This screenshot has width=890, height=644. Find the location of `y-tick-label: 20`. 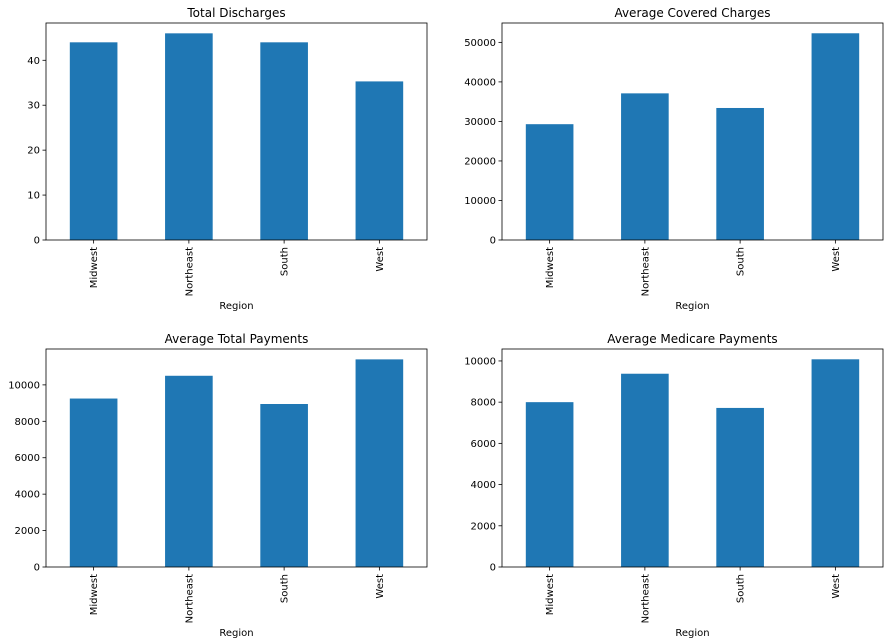

y-tick-label: 20 is located at coordinates (33, 151).